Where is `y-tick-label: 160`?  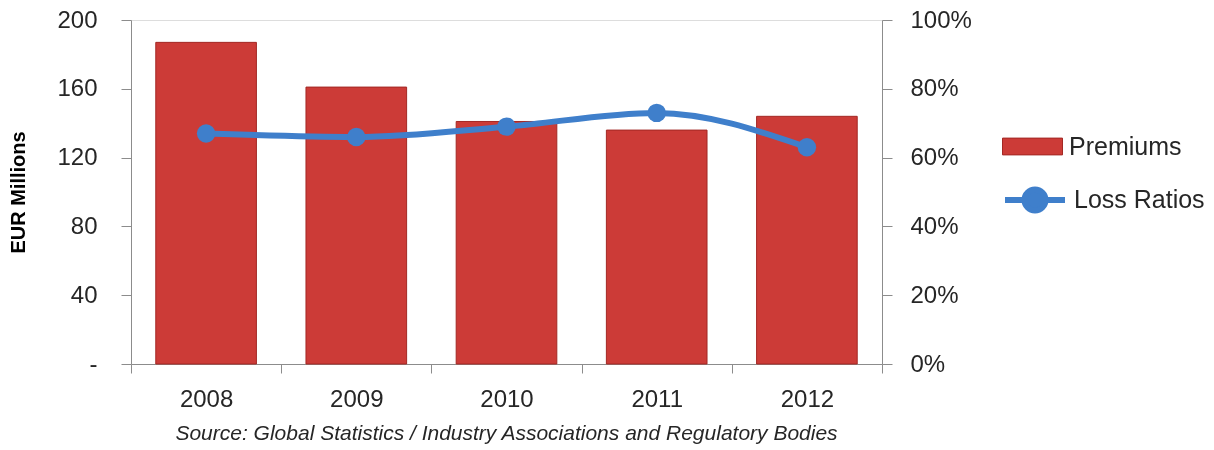 y-tick-label: 160 is located at coordinates (77, 88).